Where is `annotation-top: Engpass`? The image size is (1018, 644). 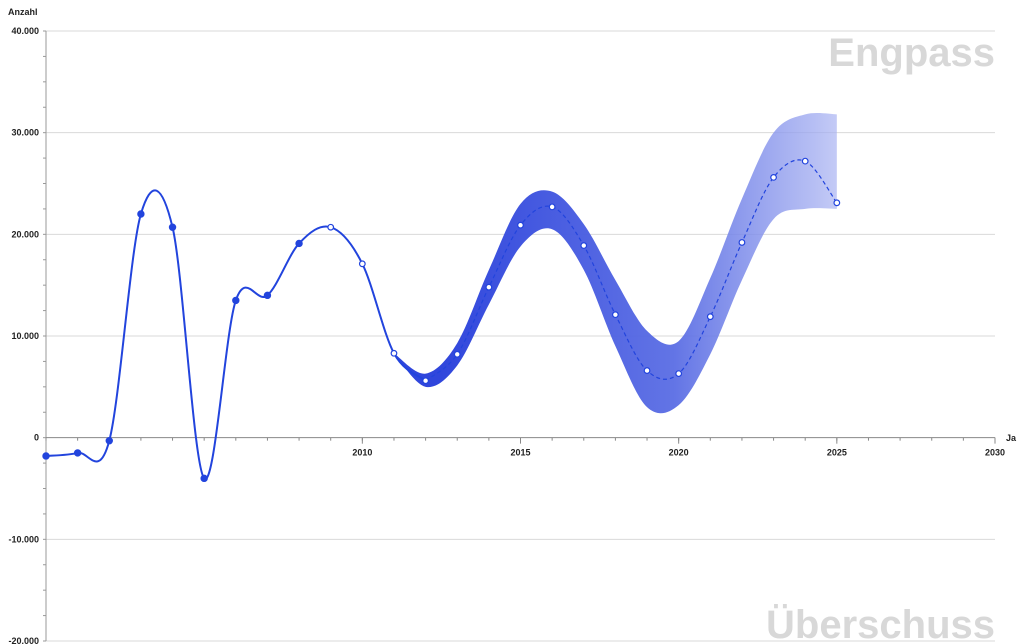
annotation-top: Engpass is located at coordinates (911, 53).